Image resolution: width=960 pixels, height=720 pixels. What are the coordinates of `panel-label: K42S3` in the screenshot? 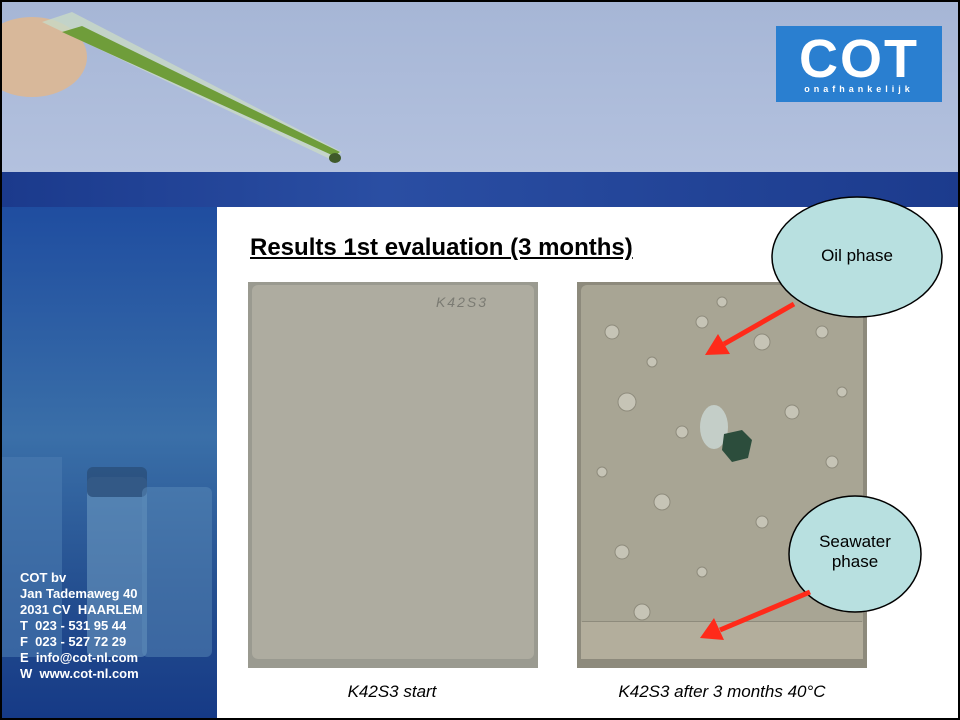 It's located at (462, 302).